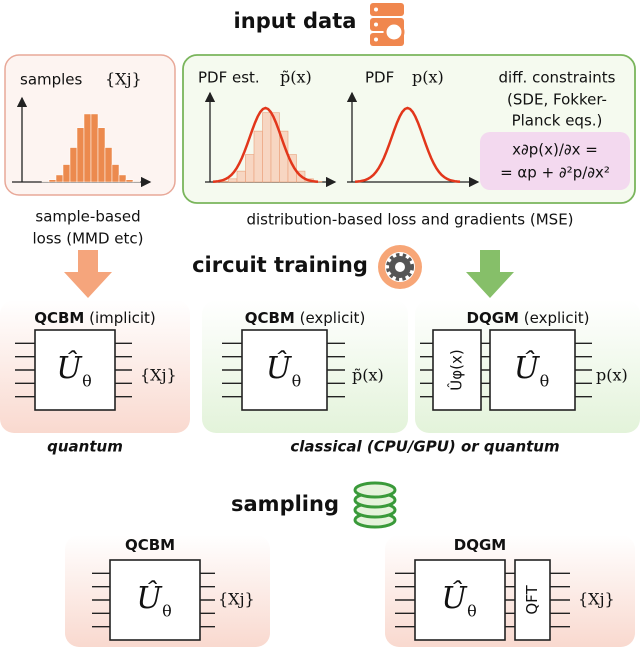  Describe the element at coordinates (85, 447) in the screenshot. I see `caption: quantum` at that location.